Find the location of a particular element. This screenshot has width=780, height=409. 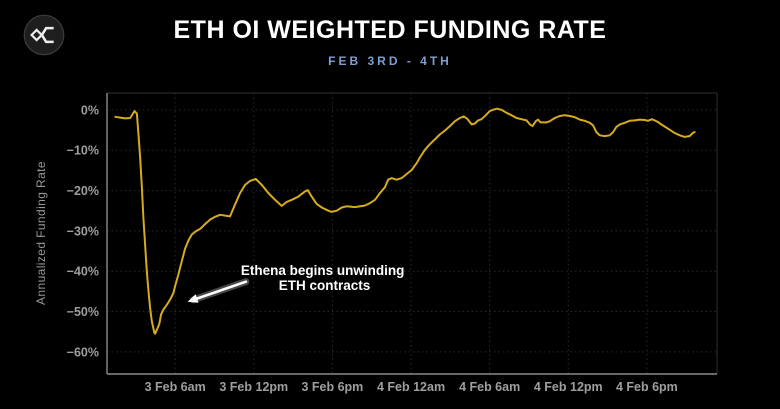

page-subtitle: FEB 3RD - 4TH is located at coordinates (390, 61).